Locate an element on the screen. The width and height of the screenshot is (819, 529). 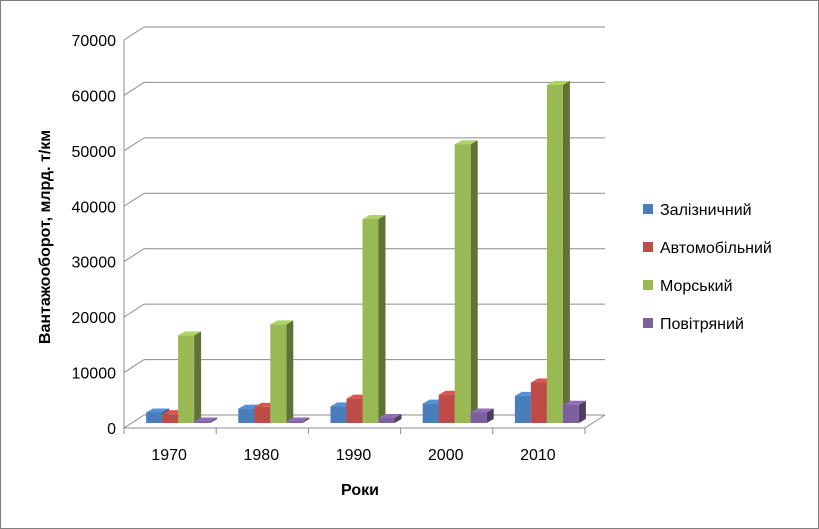
y-tick-labels: 0 10000 20000 30000 40000 50000 60000 70000 is located at coordinates (94, 235).